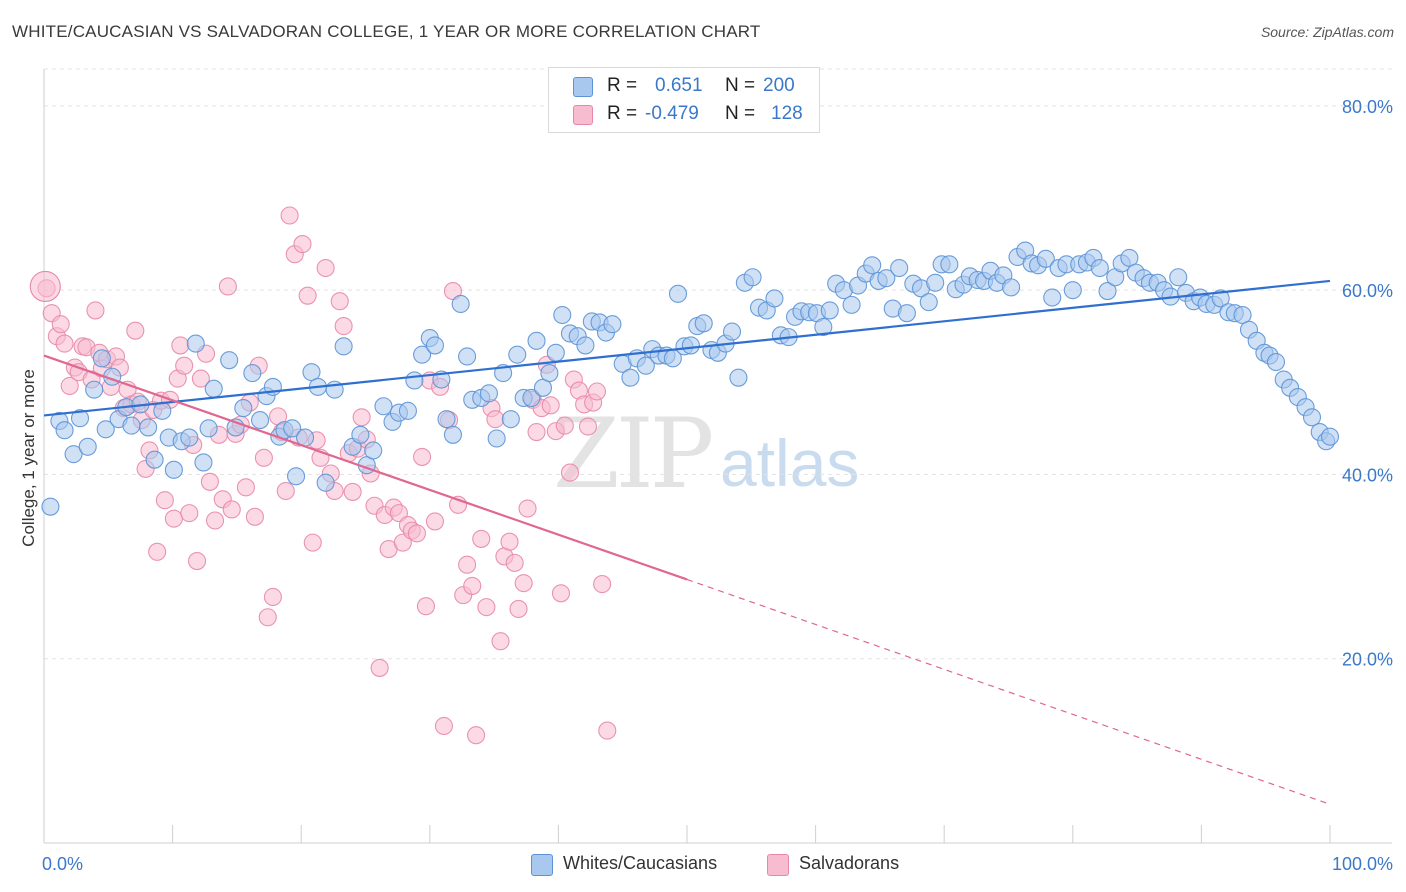 Image resolution: width=1406 pixels, height=892 pixels. I want to click on salvadorans-trend-extension, so click(1008, 691).